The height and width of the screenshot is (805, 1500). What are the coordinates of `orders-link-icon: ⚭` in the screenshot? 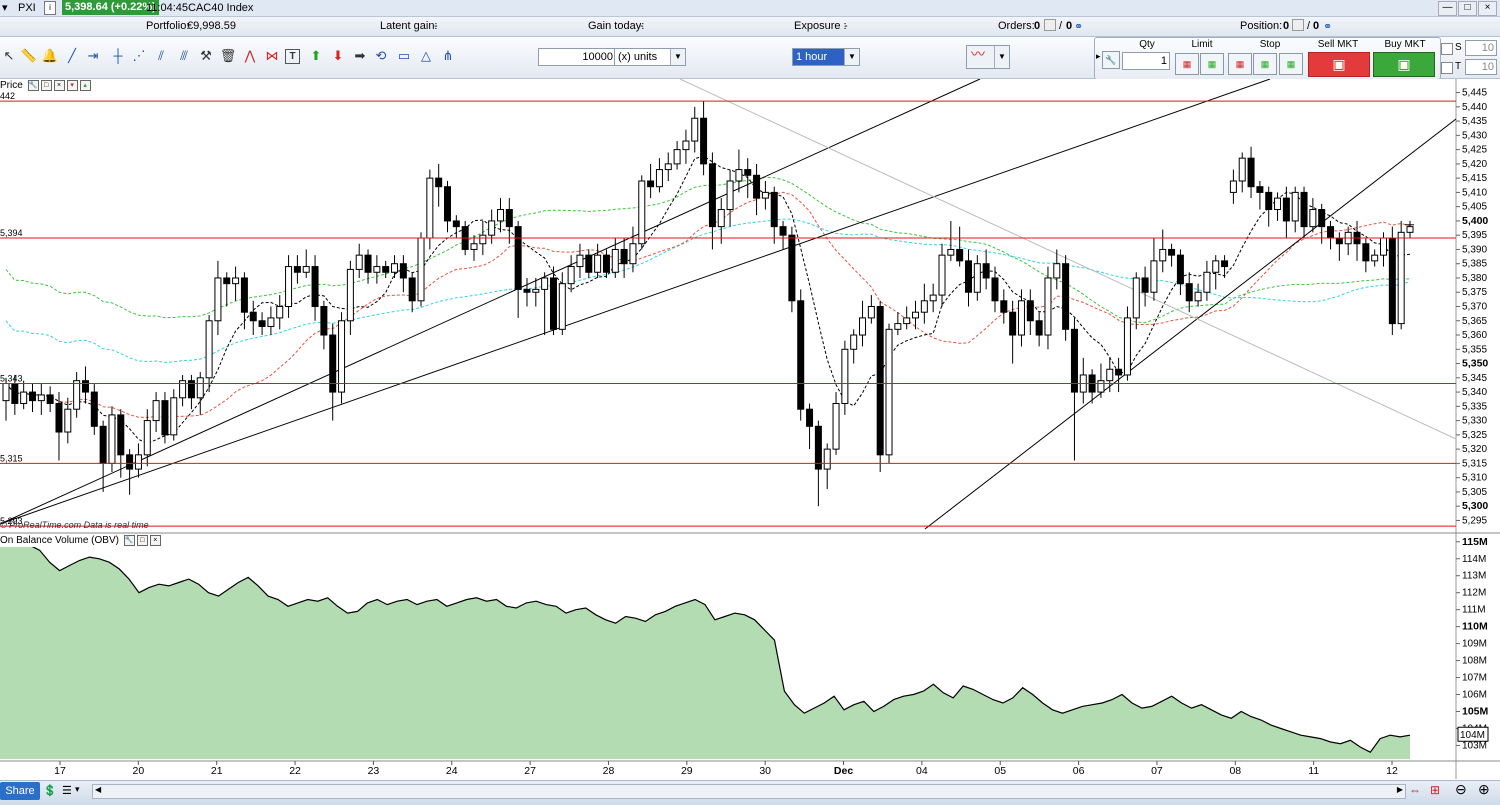 It's located at (1079, 27).